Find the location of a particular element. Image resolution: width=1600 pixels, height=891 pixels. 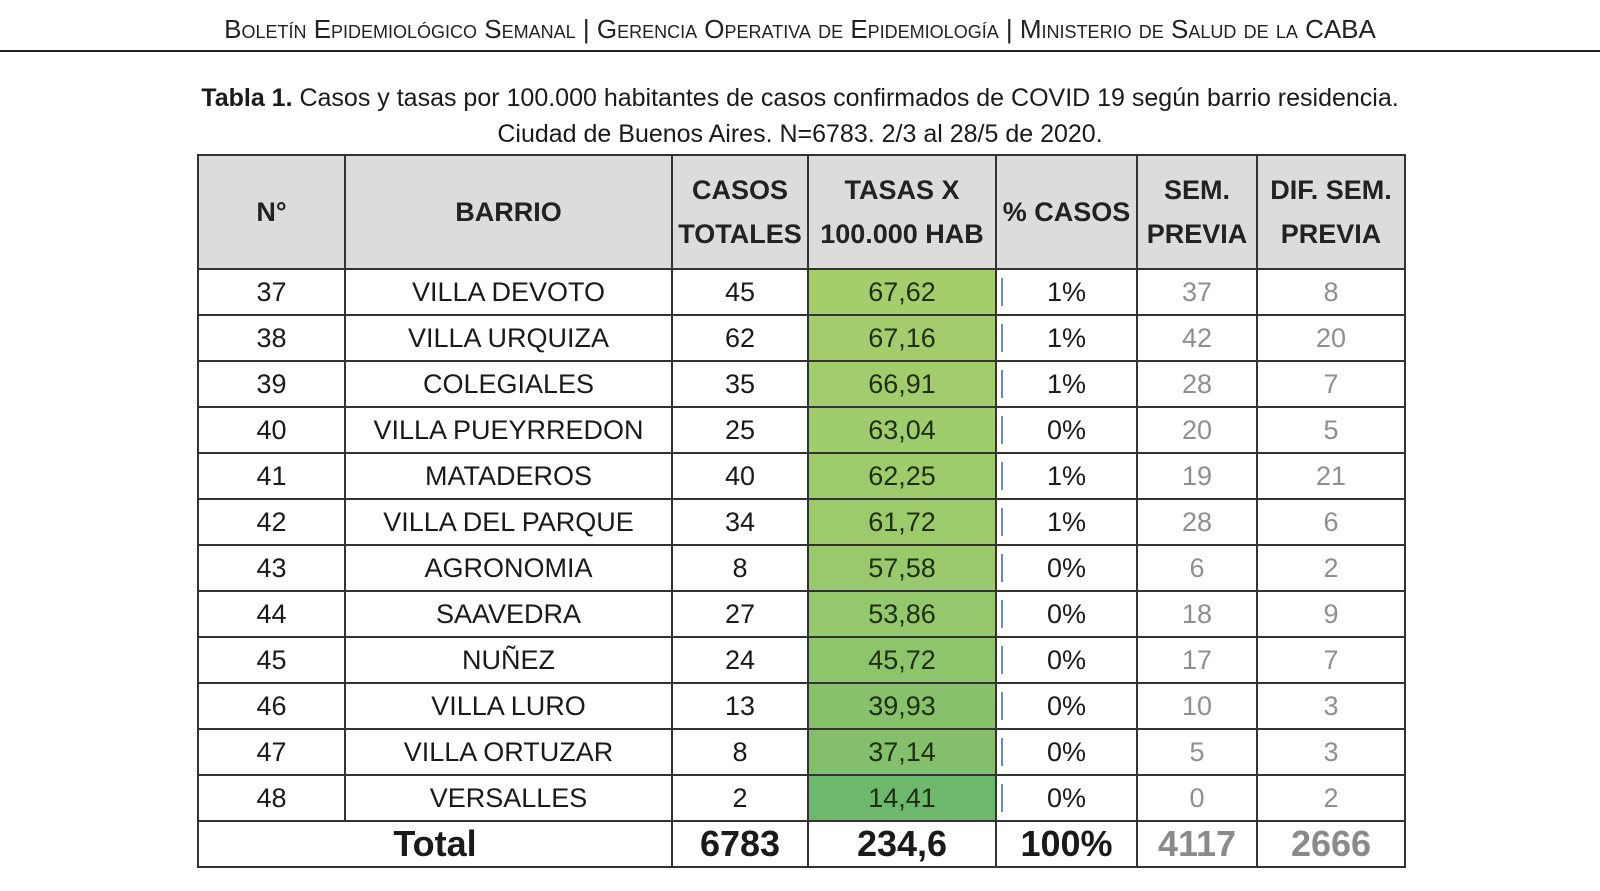

cell-tasa: 53,86 is located at coordinates (902, 614).